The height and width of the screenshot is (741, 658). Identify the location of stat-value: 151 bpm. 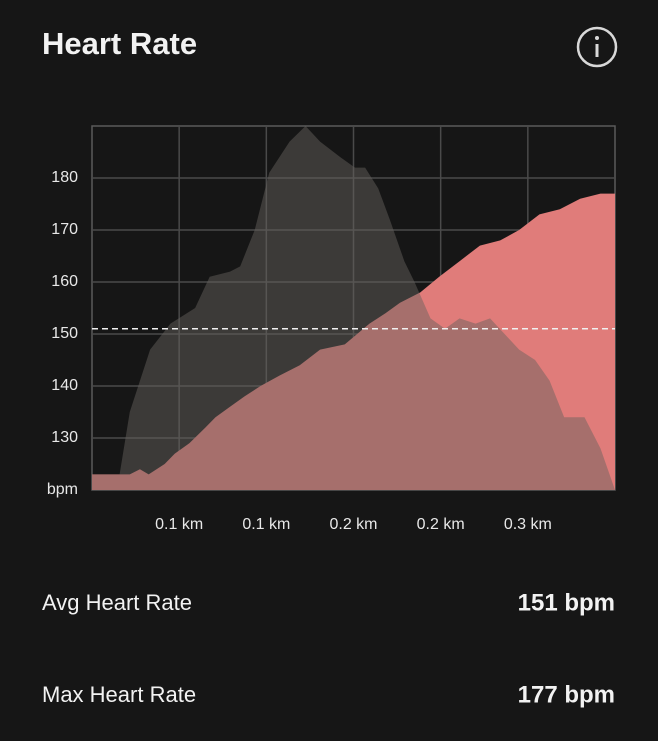
(566, 602).